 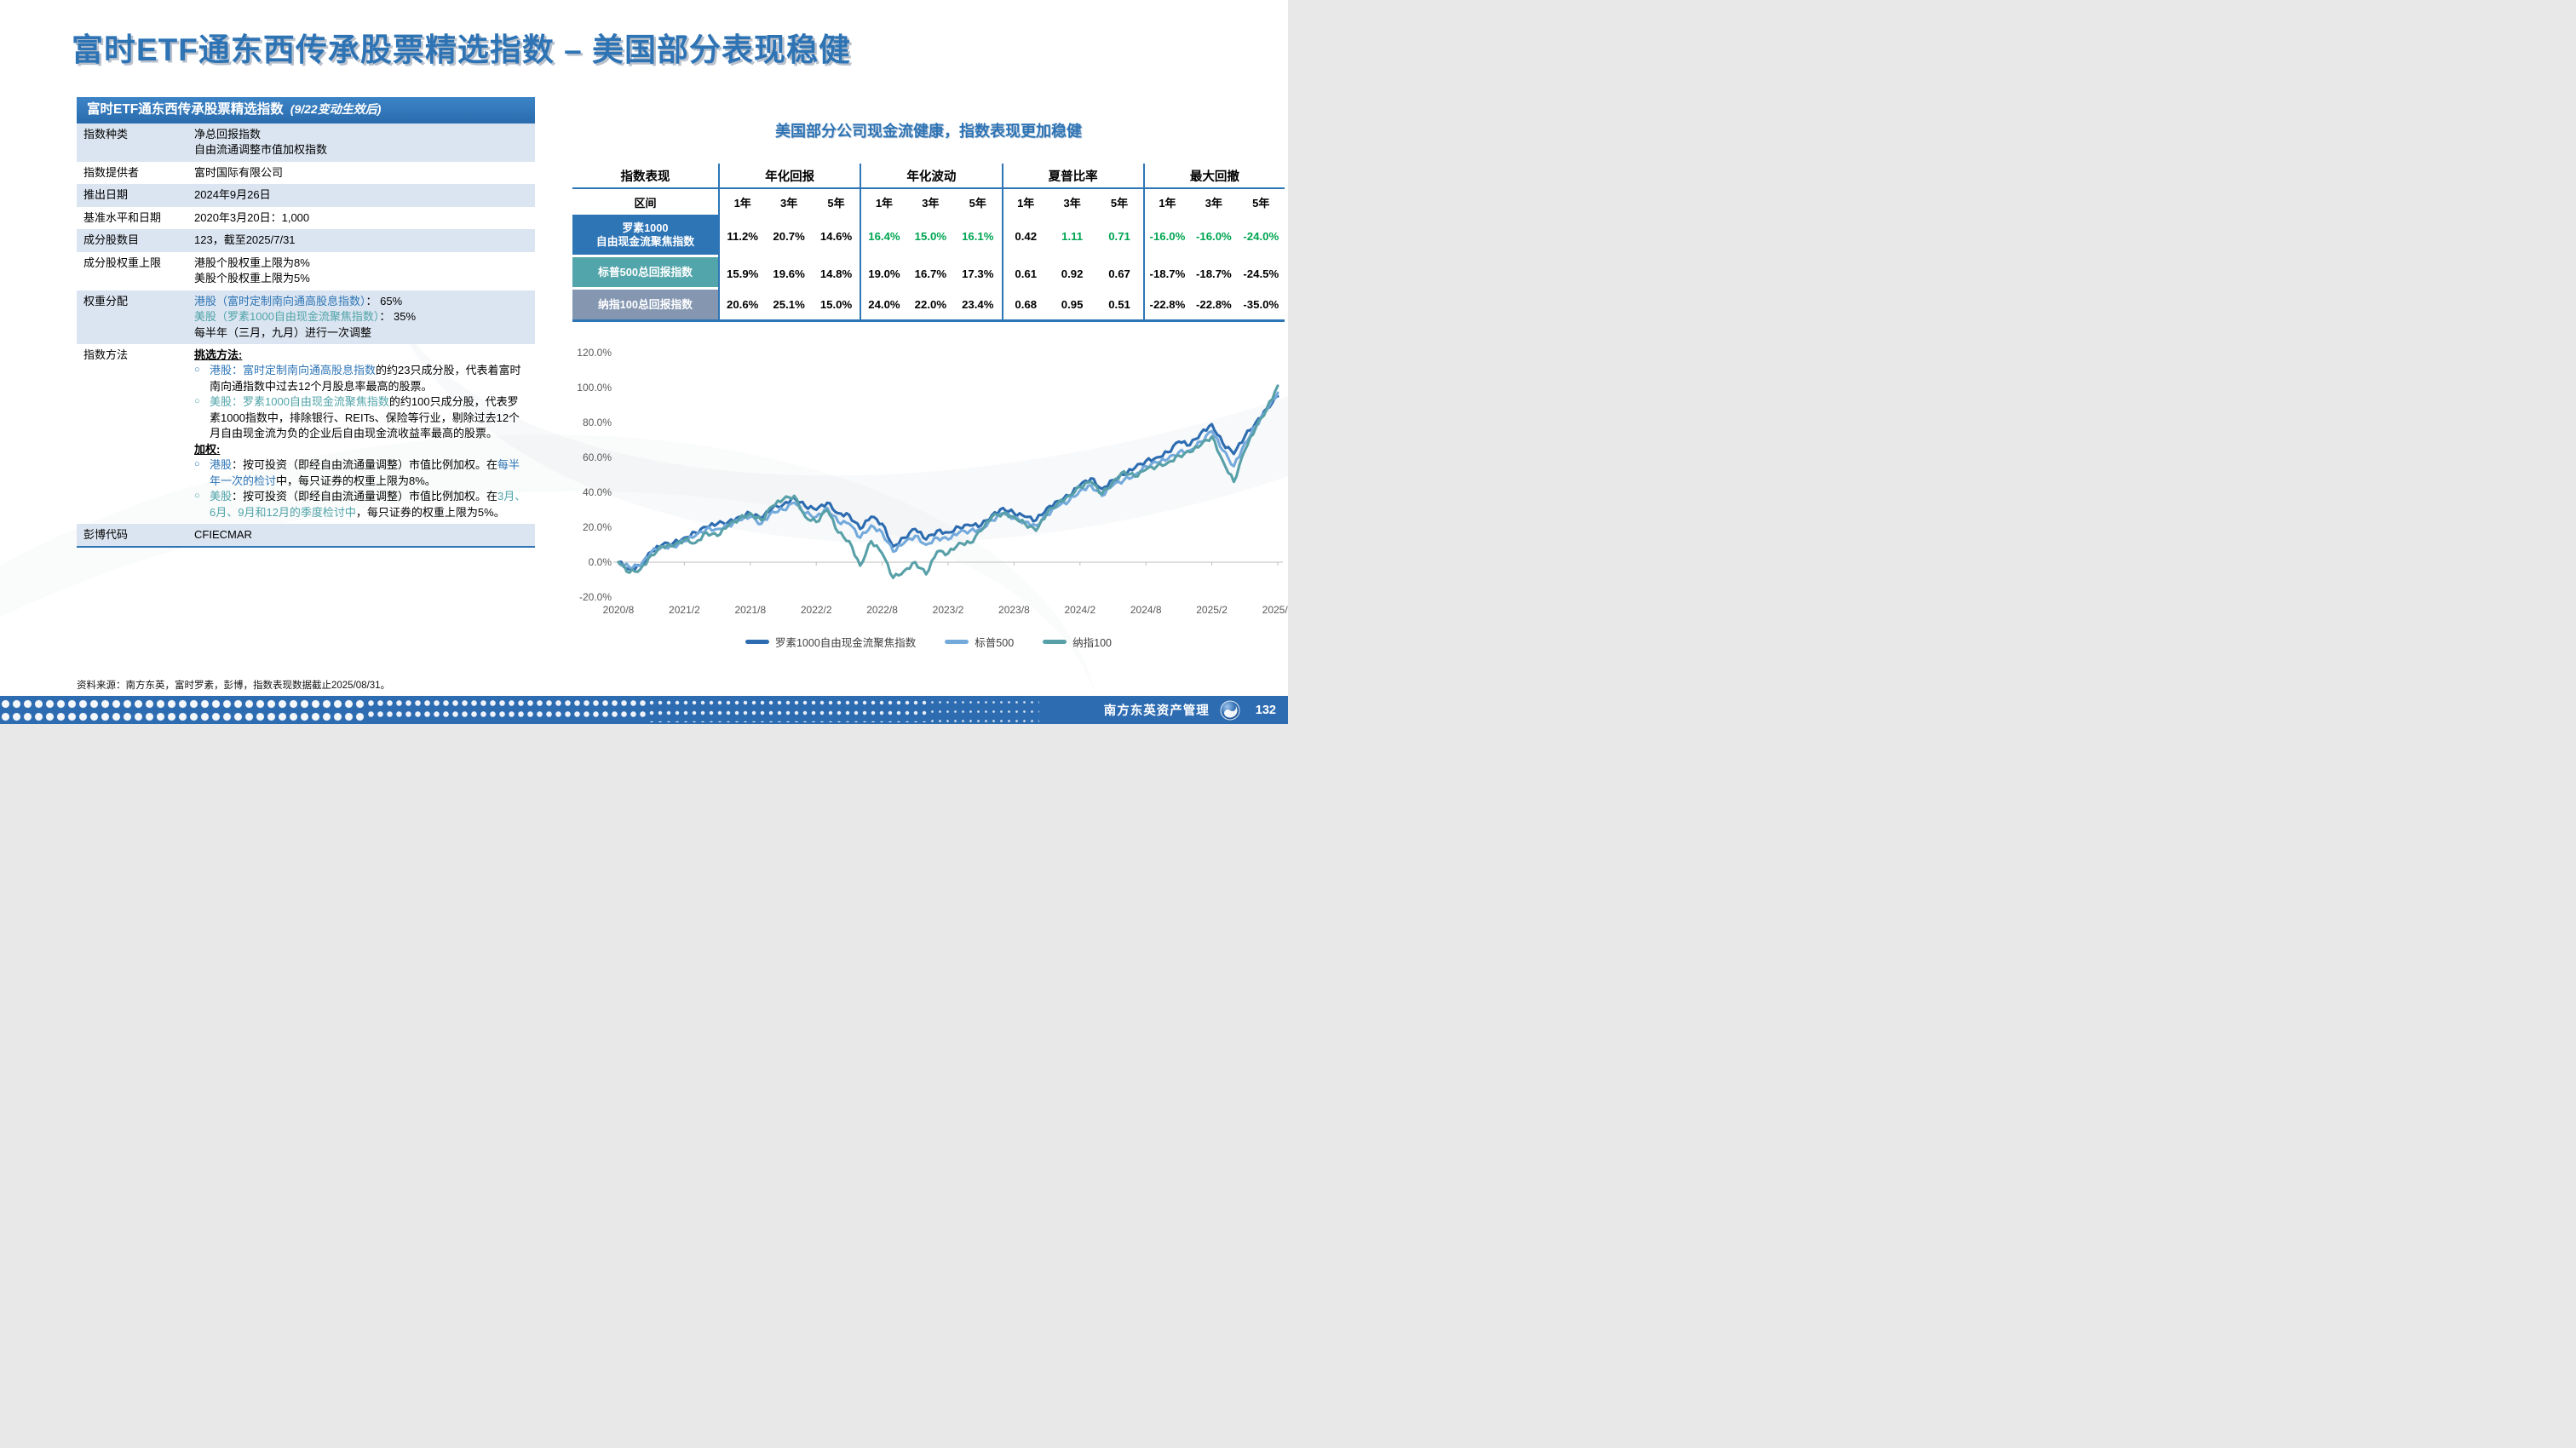 I want to click on perf-value-cell: 20.7%, so click(x=789, y=236).